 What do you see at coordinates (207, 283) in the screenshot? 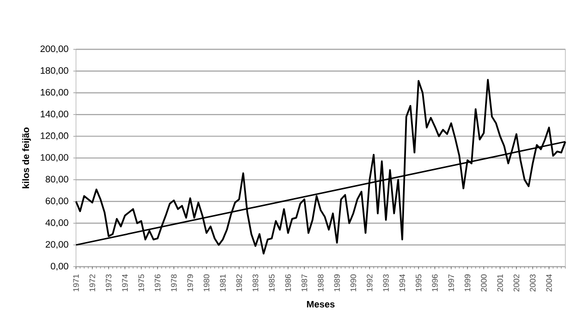
I see `x-tick-label: 1980` at bounding box center [207, 283].